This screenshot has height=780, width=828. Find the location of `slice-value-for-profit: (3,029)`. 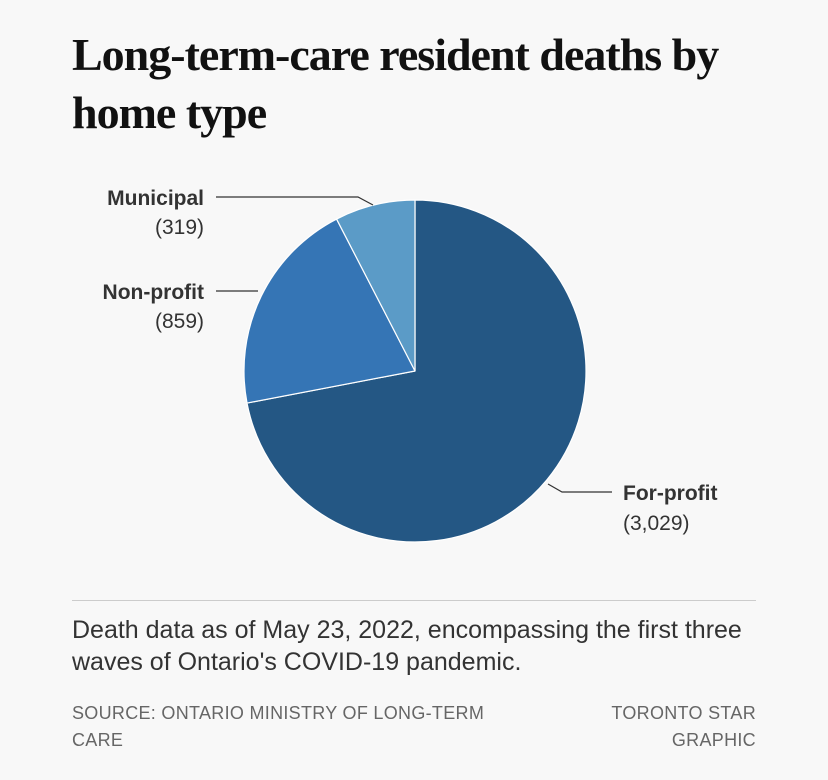

slice-value-for-profit: (3,029) is located at coordinates (656, 523).